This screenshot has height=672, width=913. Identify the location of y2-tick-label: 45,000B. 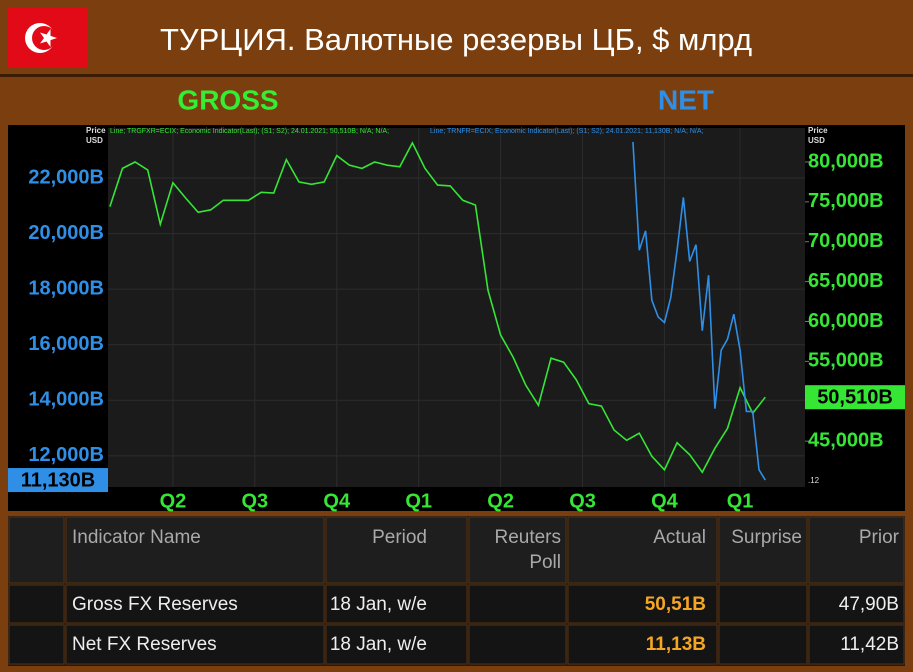
(846, 440).